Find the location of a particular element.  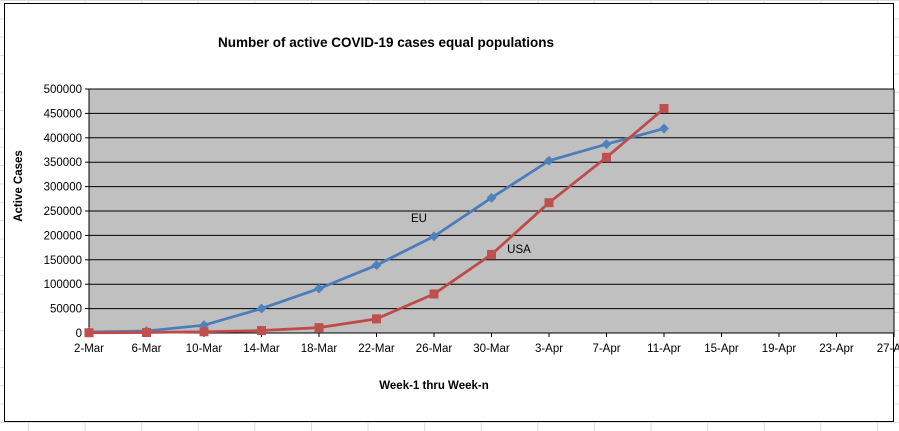

series-label-eu: EU is located at coordinates (419, 219).